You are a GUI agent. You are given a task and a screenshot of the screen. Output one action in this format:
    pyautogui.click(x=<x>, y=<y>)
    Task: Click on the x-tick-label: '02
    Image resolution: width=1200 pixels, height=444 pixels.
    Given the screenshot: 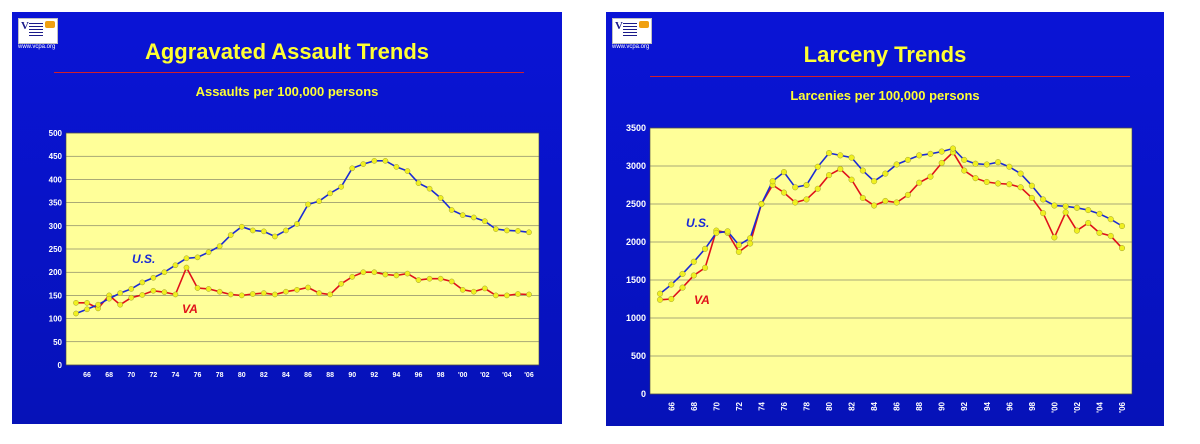 What is the action you would take?
    pyautogui.click(x=1077, y=406)
    